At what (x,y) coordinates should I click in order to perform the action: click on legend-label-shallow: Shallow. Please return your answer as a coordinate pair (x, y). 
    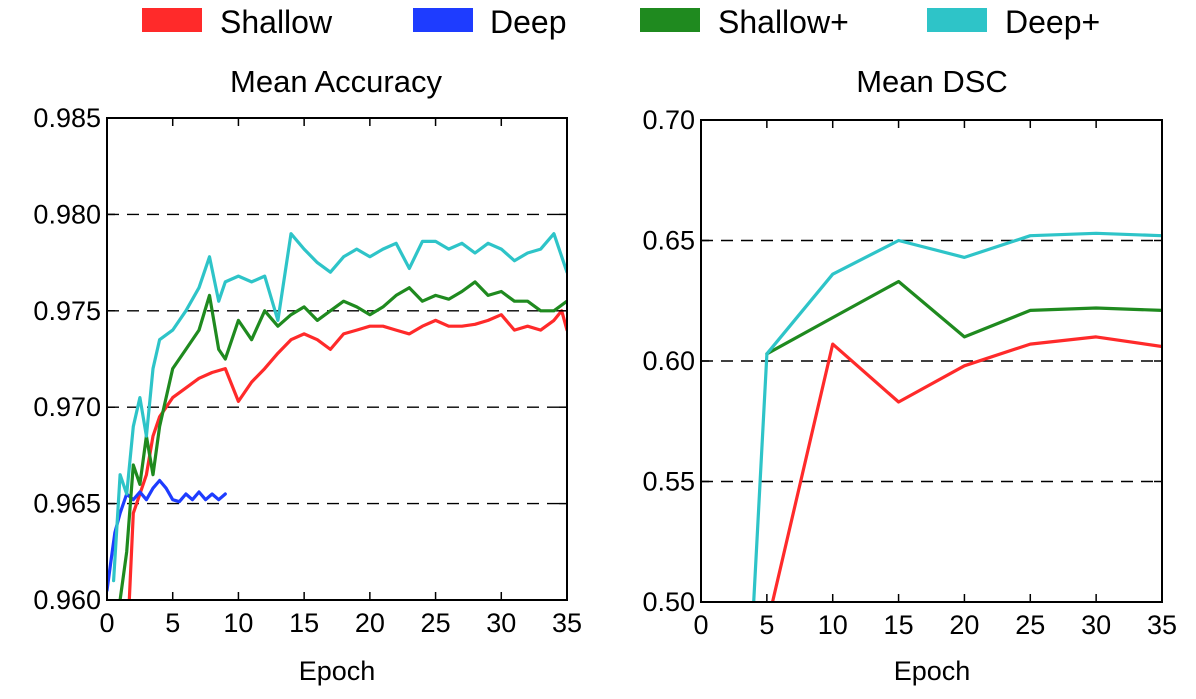
    Looking at the image, I should click on (276, 22).